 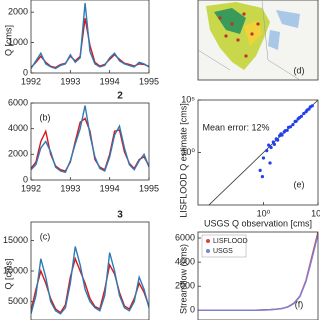 I want to click on y-axis-label: Streamflow (cms), so click(x=183, y=279).